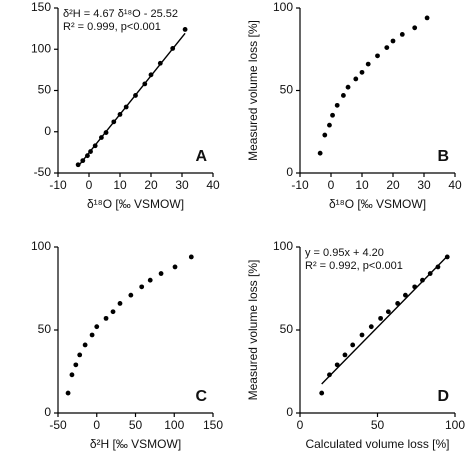 The width and height of the screenshot is (474, 474). What do you see at coordinates (135, 444) in the screenshot?
I see `x-axis-label: δ²H [‰ VSMOW]` at bounding box center [135, 444].